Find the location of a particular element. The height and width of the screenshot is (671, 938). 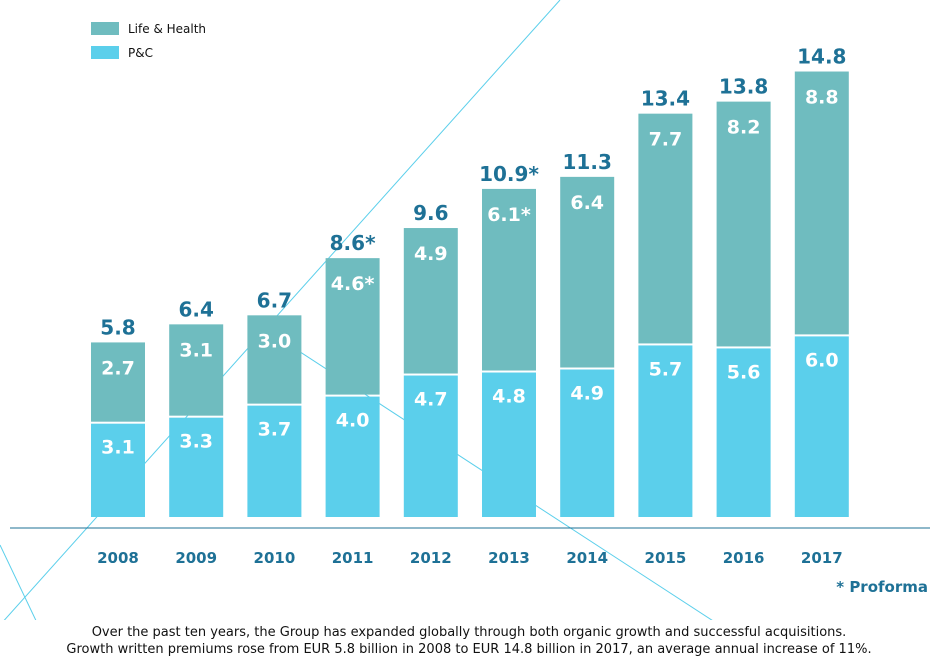

label-total-2008: 5.8 is located at coordinates (117, 327).